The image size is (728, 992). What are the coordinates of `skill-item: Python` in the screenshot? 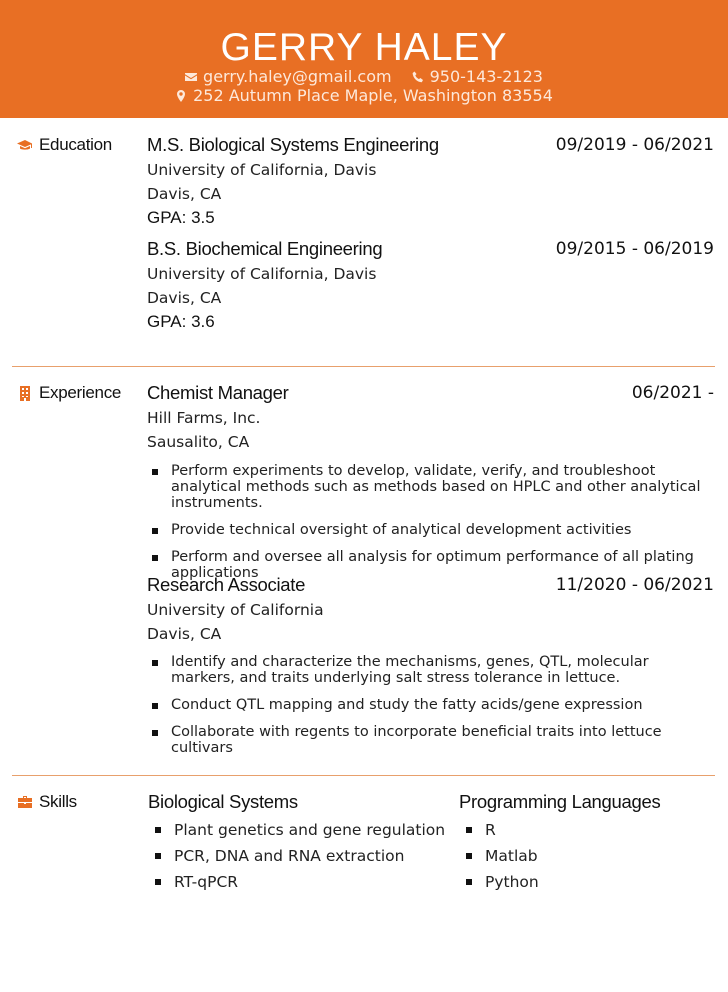 It's located at (502, 882).